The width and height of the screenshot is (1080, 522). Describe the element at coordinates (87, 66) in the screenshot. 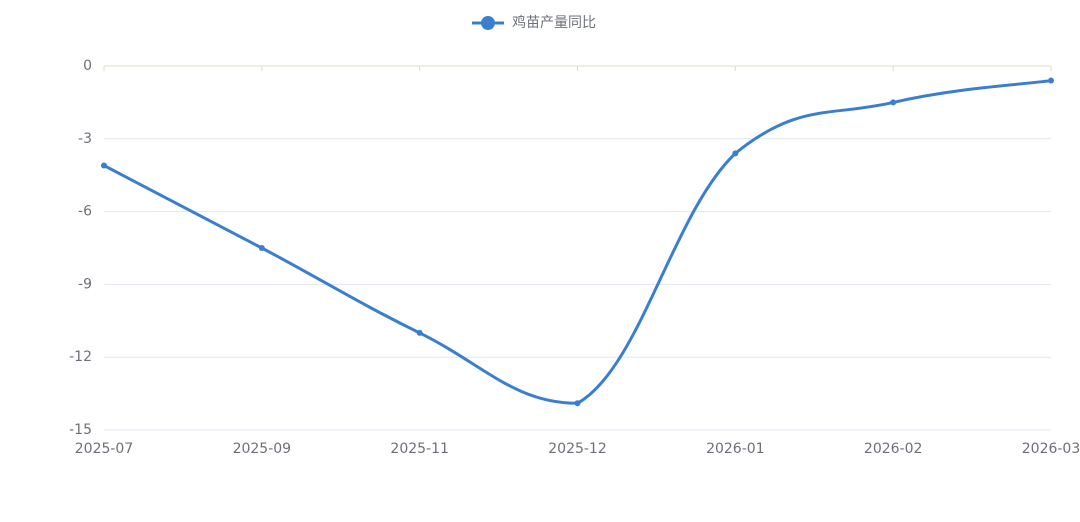

I see `y-tick-label: 0` at that location.